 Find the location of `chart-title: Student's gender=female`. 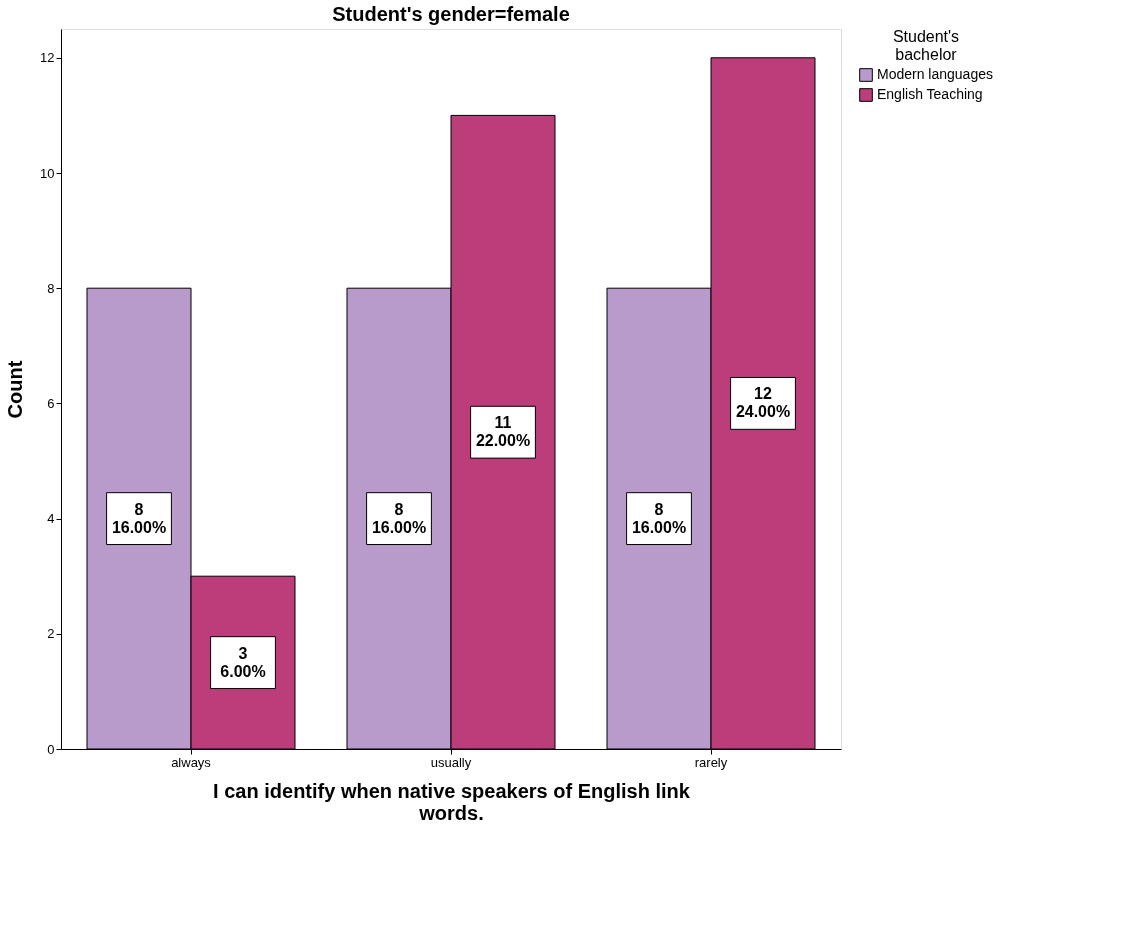

chart-title: Student's gender=female is located at coordinates (451, 14).